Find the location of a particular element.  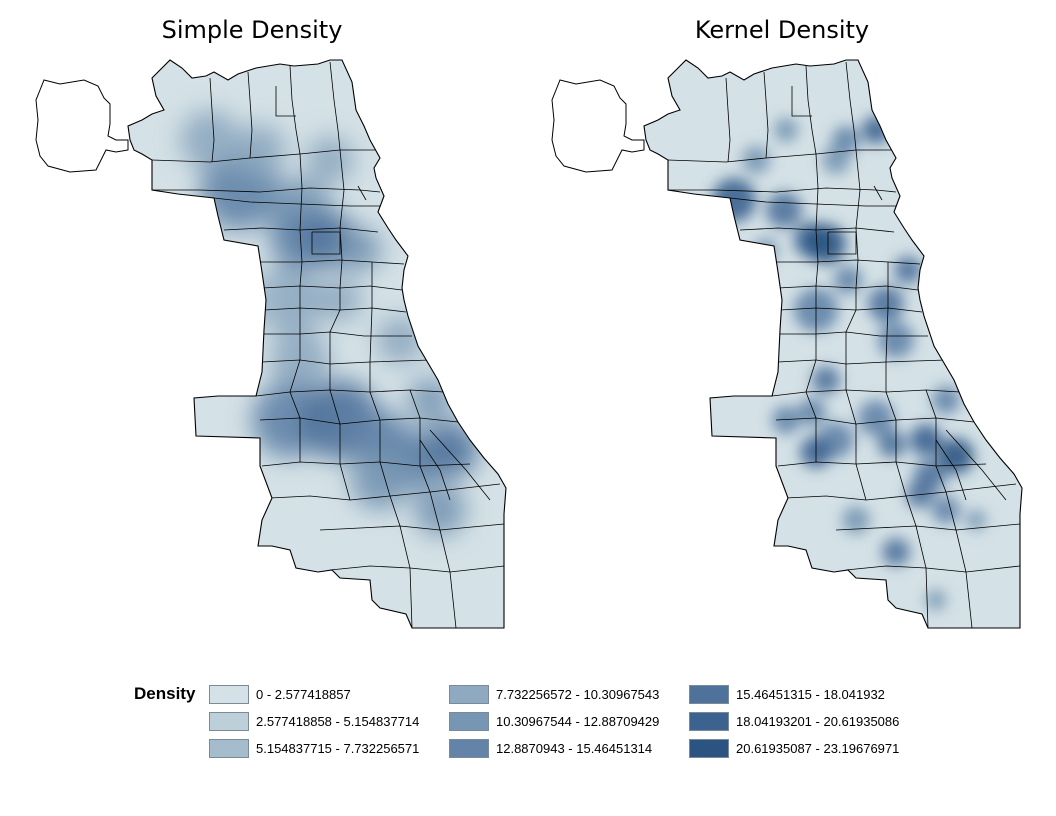

legend-label: 10.30967544 - 12.88709429 is located at coordinates (578, 721).